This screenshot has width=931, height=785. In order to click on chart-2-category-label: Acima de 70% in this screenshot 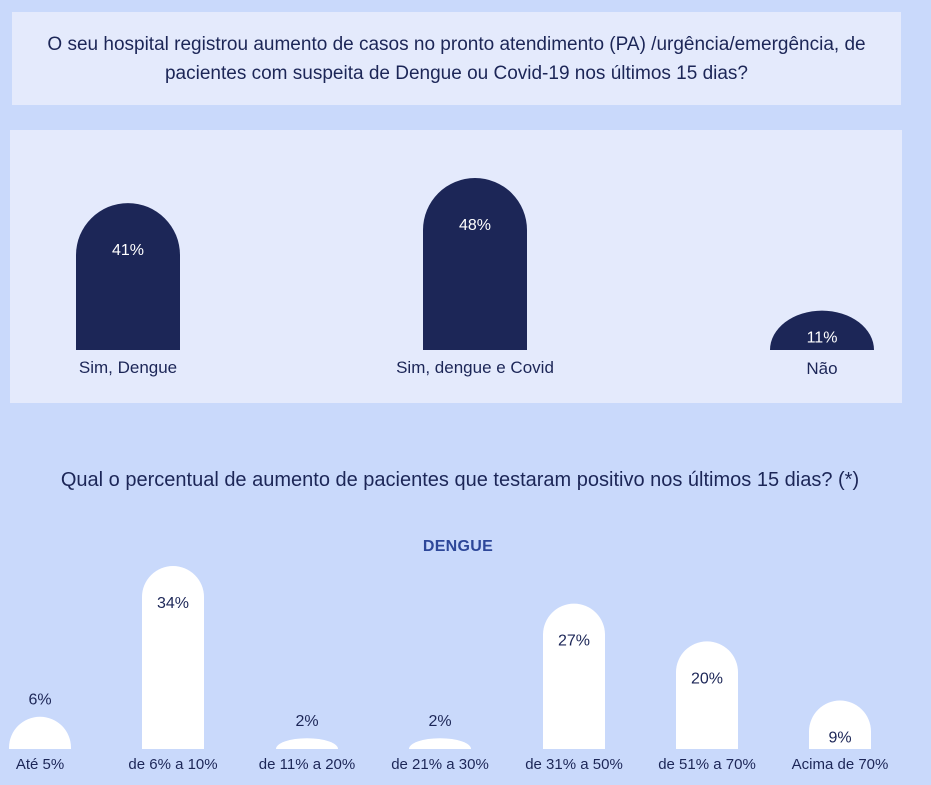, I will do `click(840, 764)`.